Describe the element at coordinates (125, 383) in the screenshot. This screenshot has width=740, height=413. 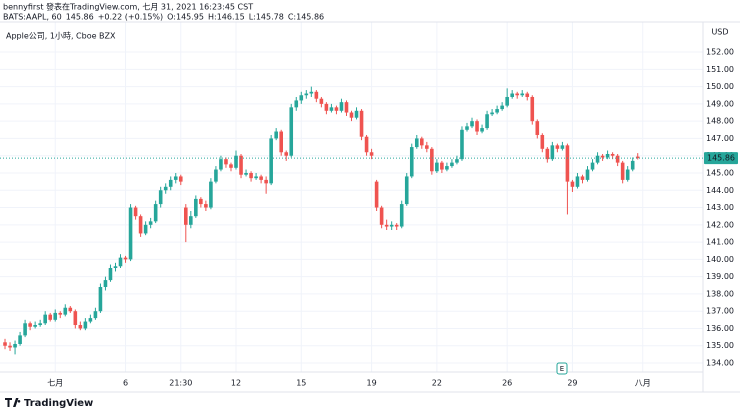
I see `x-tick-label: 6` at that location.